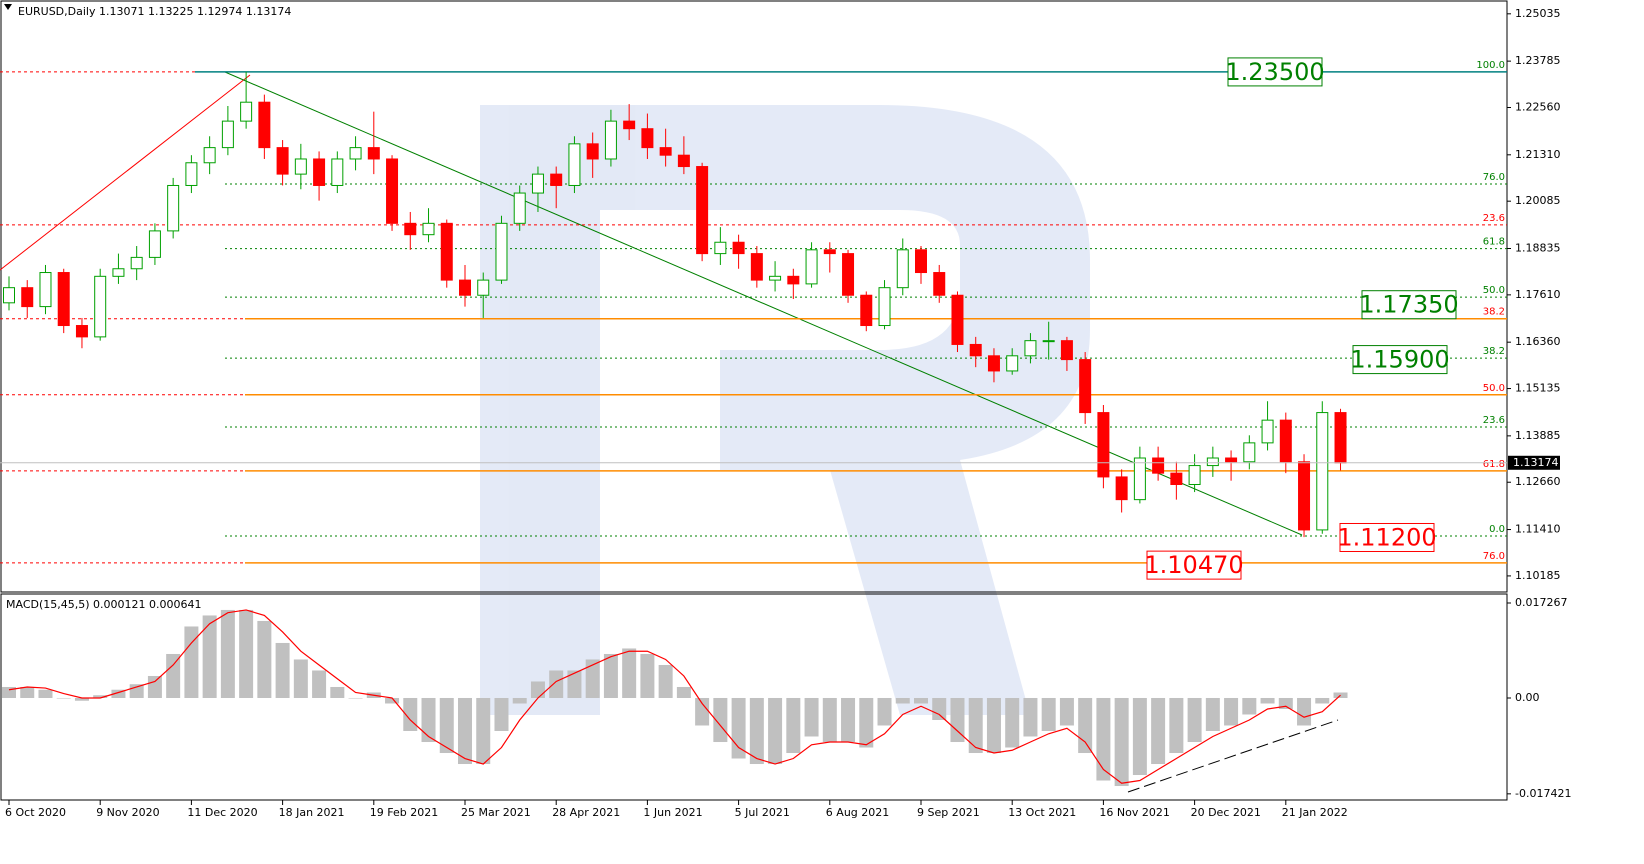 The height and width of the screenshot is (864, 1644). Describe the element at coordinates (1538, 529) in the screenshot. I see `y-tick-label: 1.11410` at that location.